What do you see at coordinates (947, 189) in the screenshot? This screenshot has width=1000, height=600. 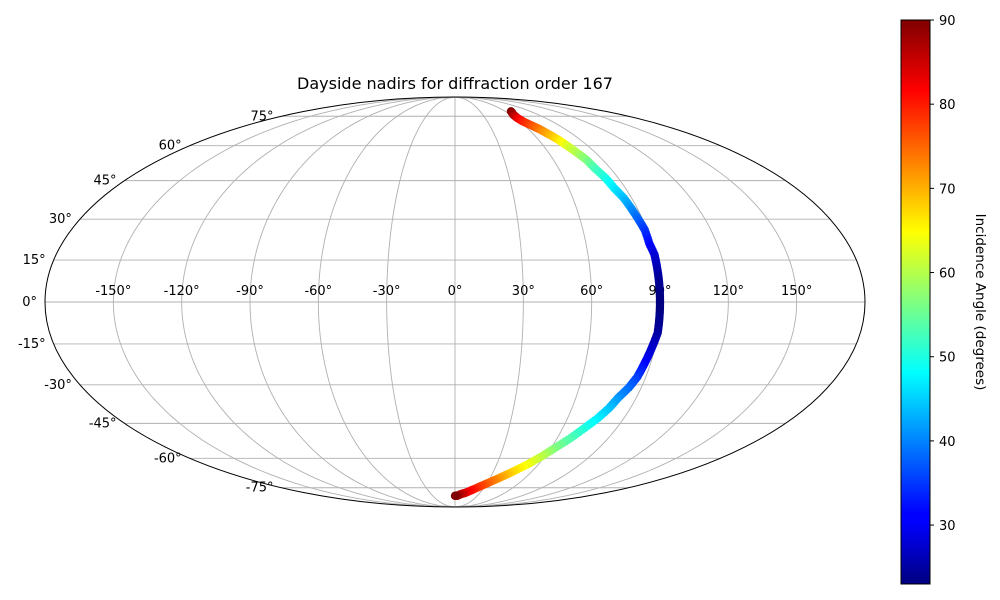 I see `colorbar-tick-label: 70` at bounding box center [947, 189].